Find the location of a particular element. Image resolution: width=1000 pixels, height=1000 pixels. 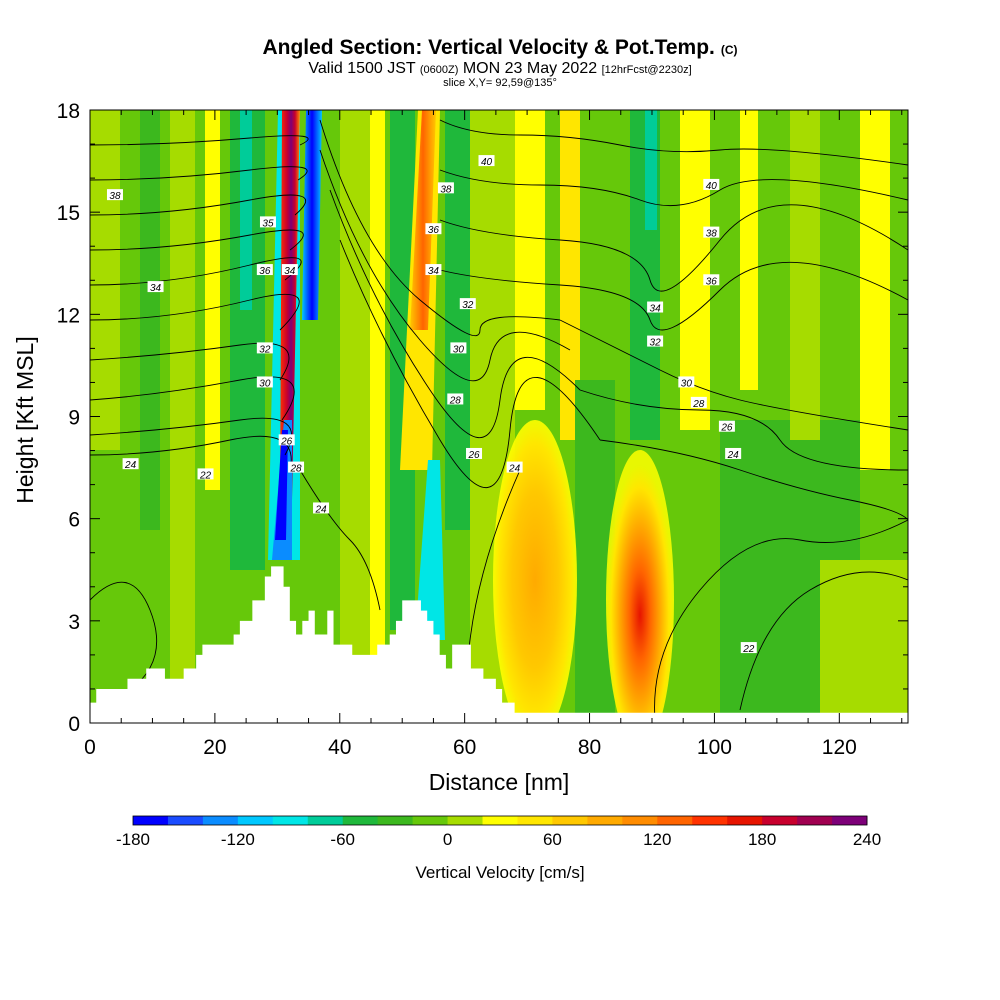

valid-date: MON 23 May 2022 is located at coordinates (530, 68).